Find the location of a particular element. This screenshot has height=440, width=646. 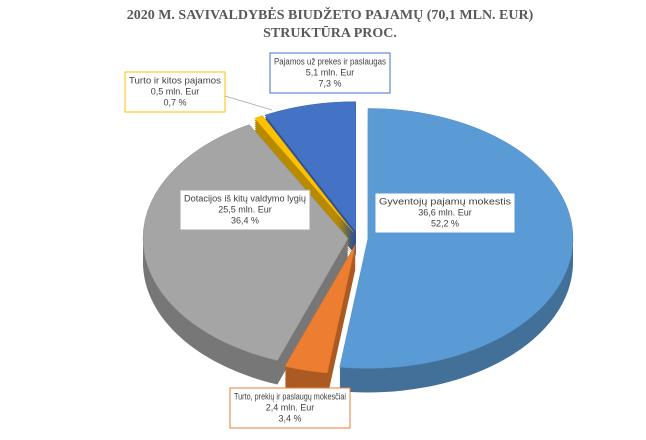

label-amount: 5,1 mln. Eur is located at coordinates (330, 72).